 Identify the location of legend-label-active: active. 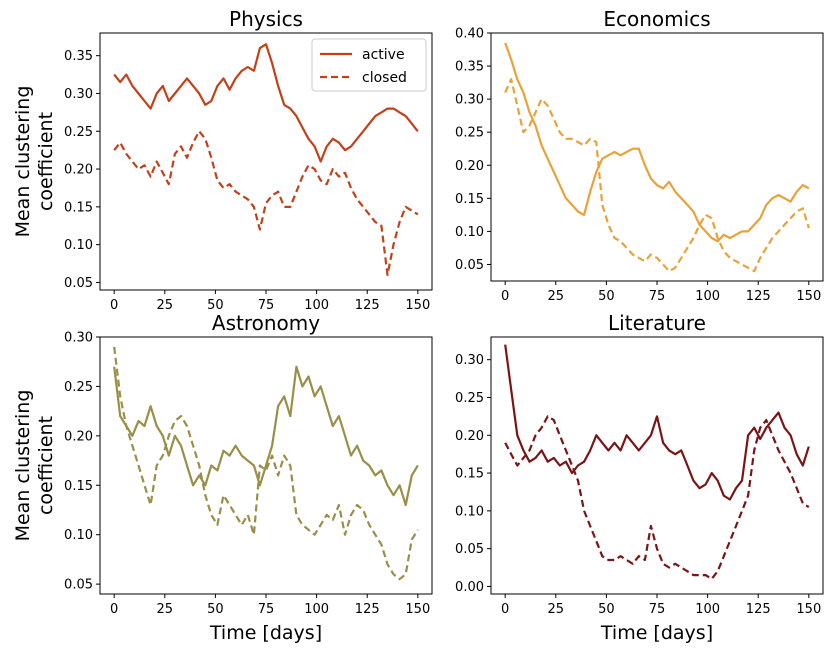
(383, 55).